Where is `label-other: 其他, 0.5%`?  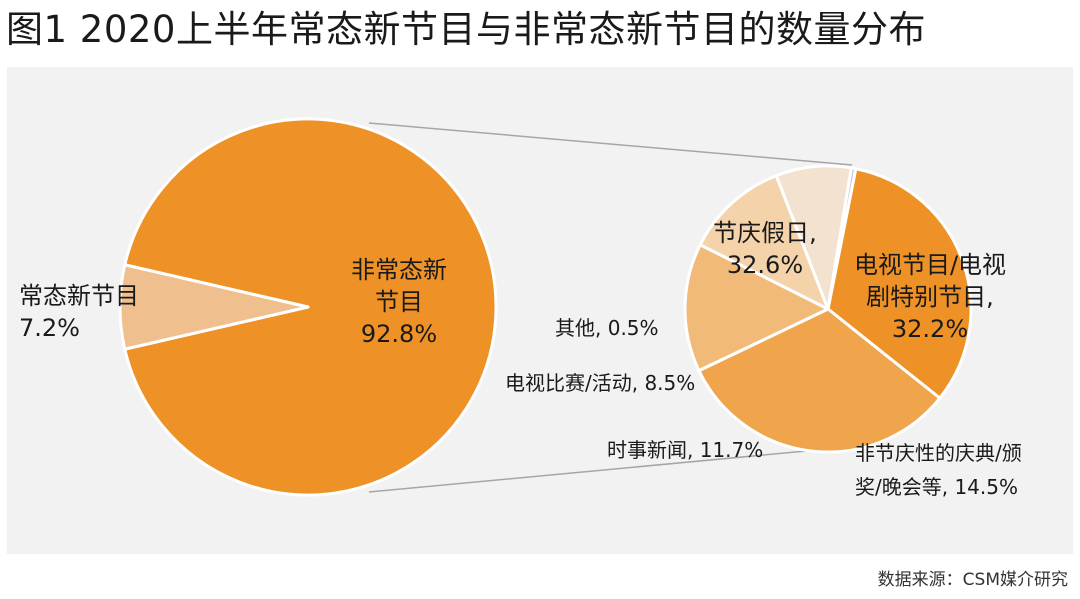 label-other: 其他, 0.5% is located at coordinates (607, 328).